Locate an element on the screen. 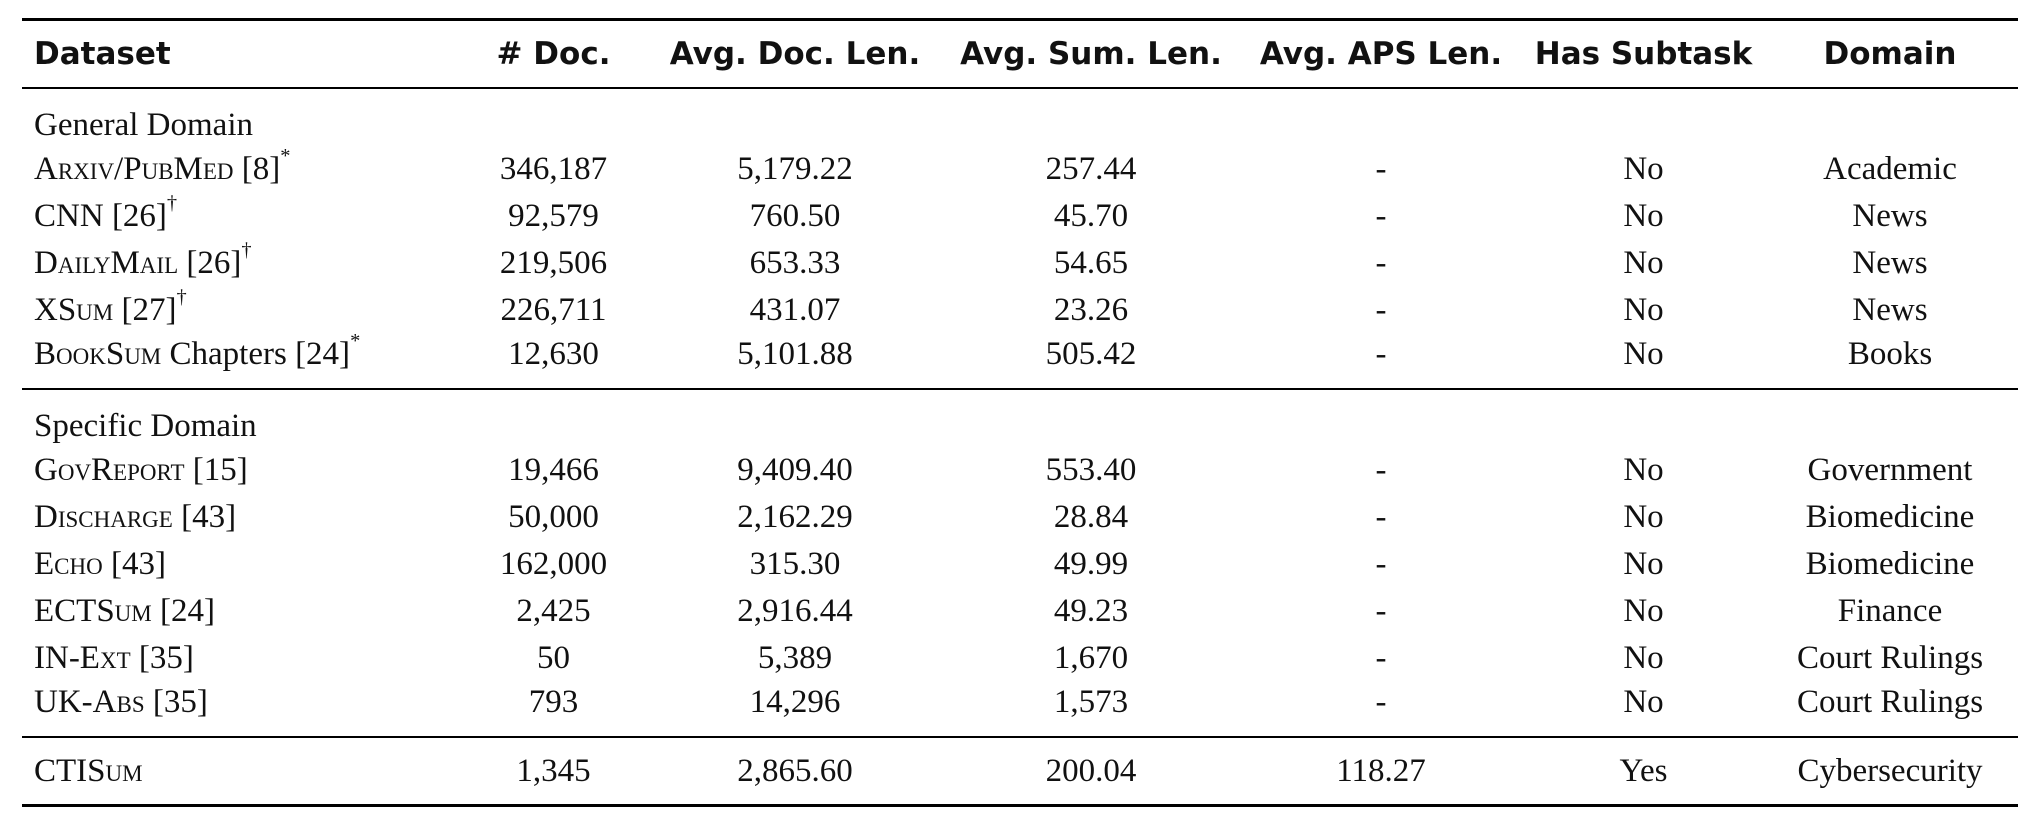 The image size is (2040, 834). dataset-reference: [26] is located at coordinates (135, 216).